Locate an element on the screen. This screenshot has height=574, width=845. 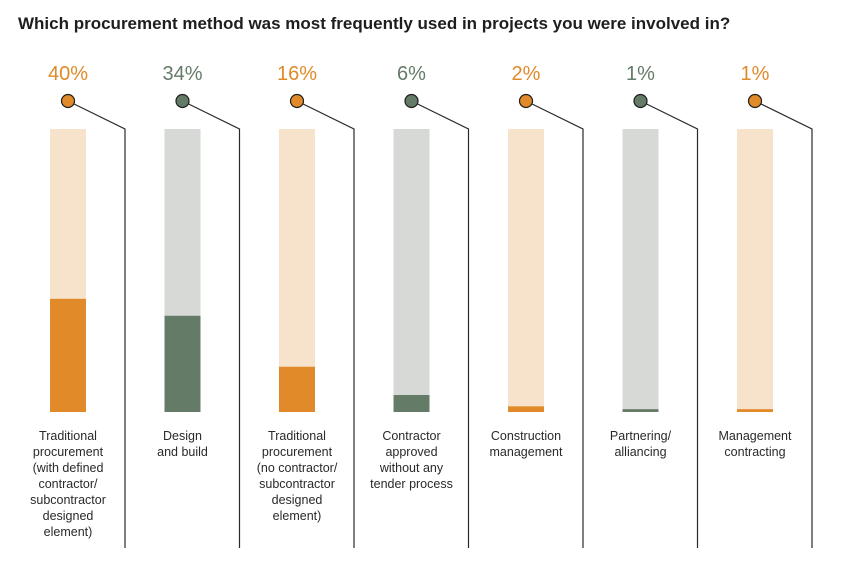
category-label: Partnering/alliancing is located at coordinates (641, 444).